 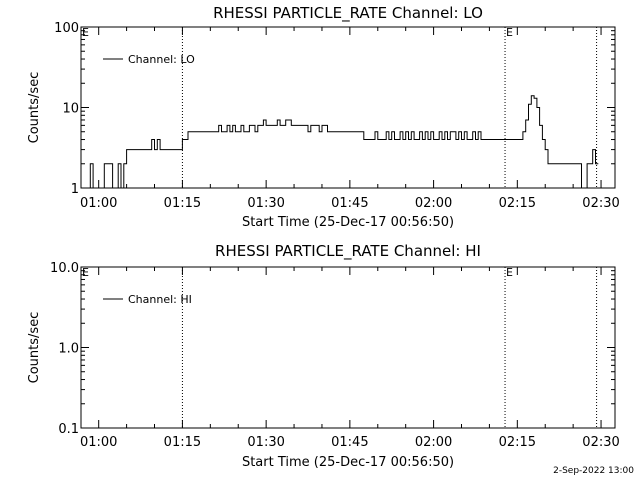 What do you see at coordinates (348, 251) in the screenshot?
I see `chart-title: RHESSI PARTICLE_RATE Channel: HI` at bounding box center [348, 251].